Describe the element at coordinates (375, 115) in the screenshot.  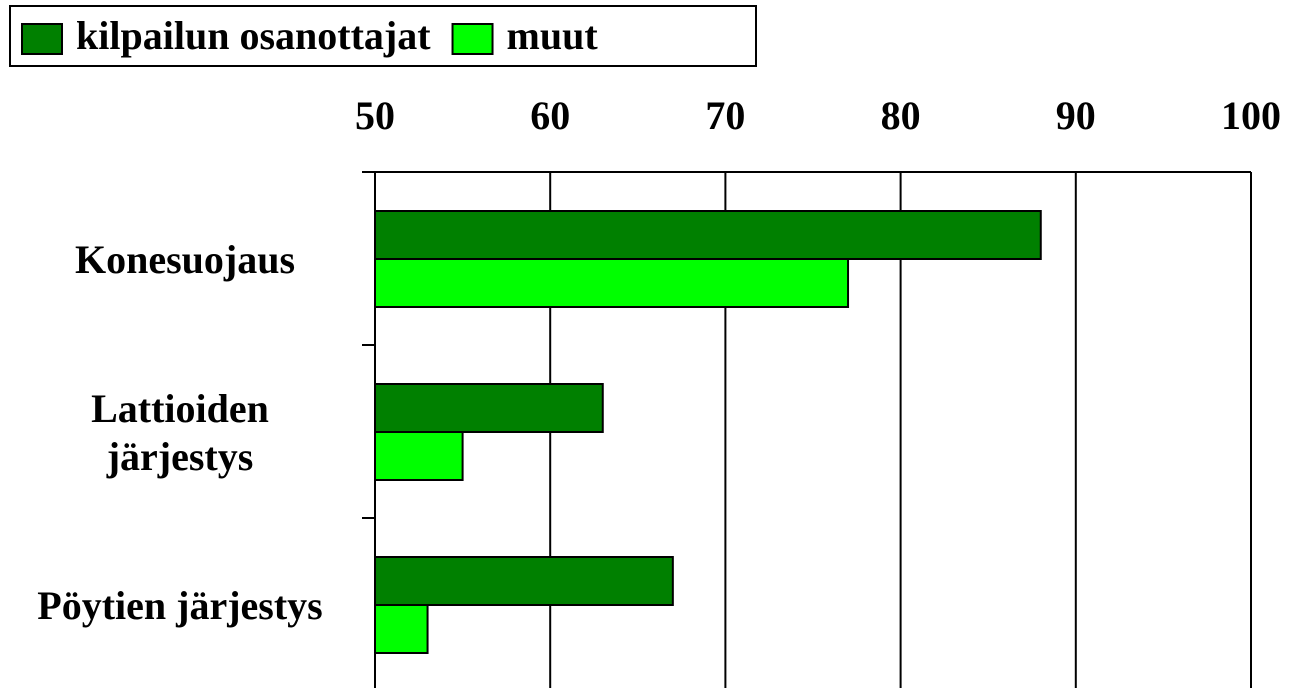
I see `x-tick-label: 50` at that location.